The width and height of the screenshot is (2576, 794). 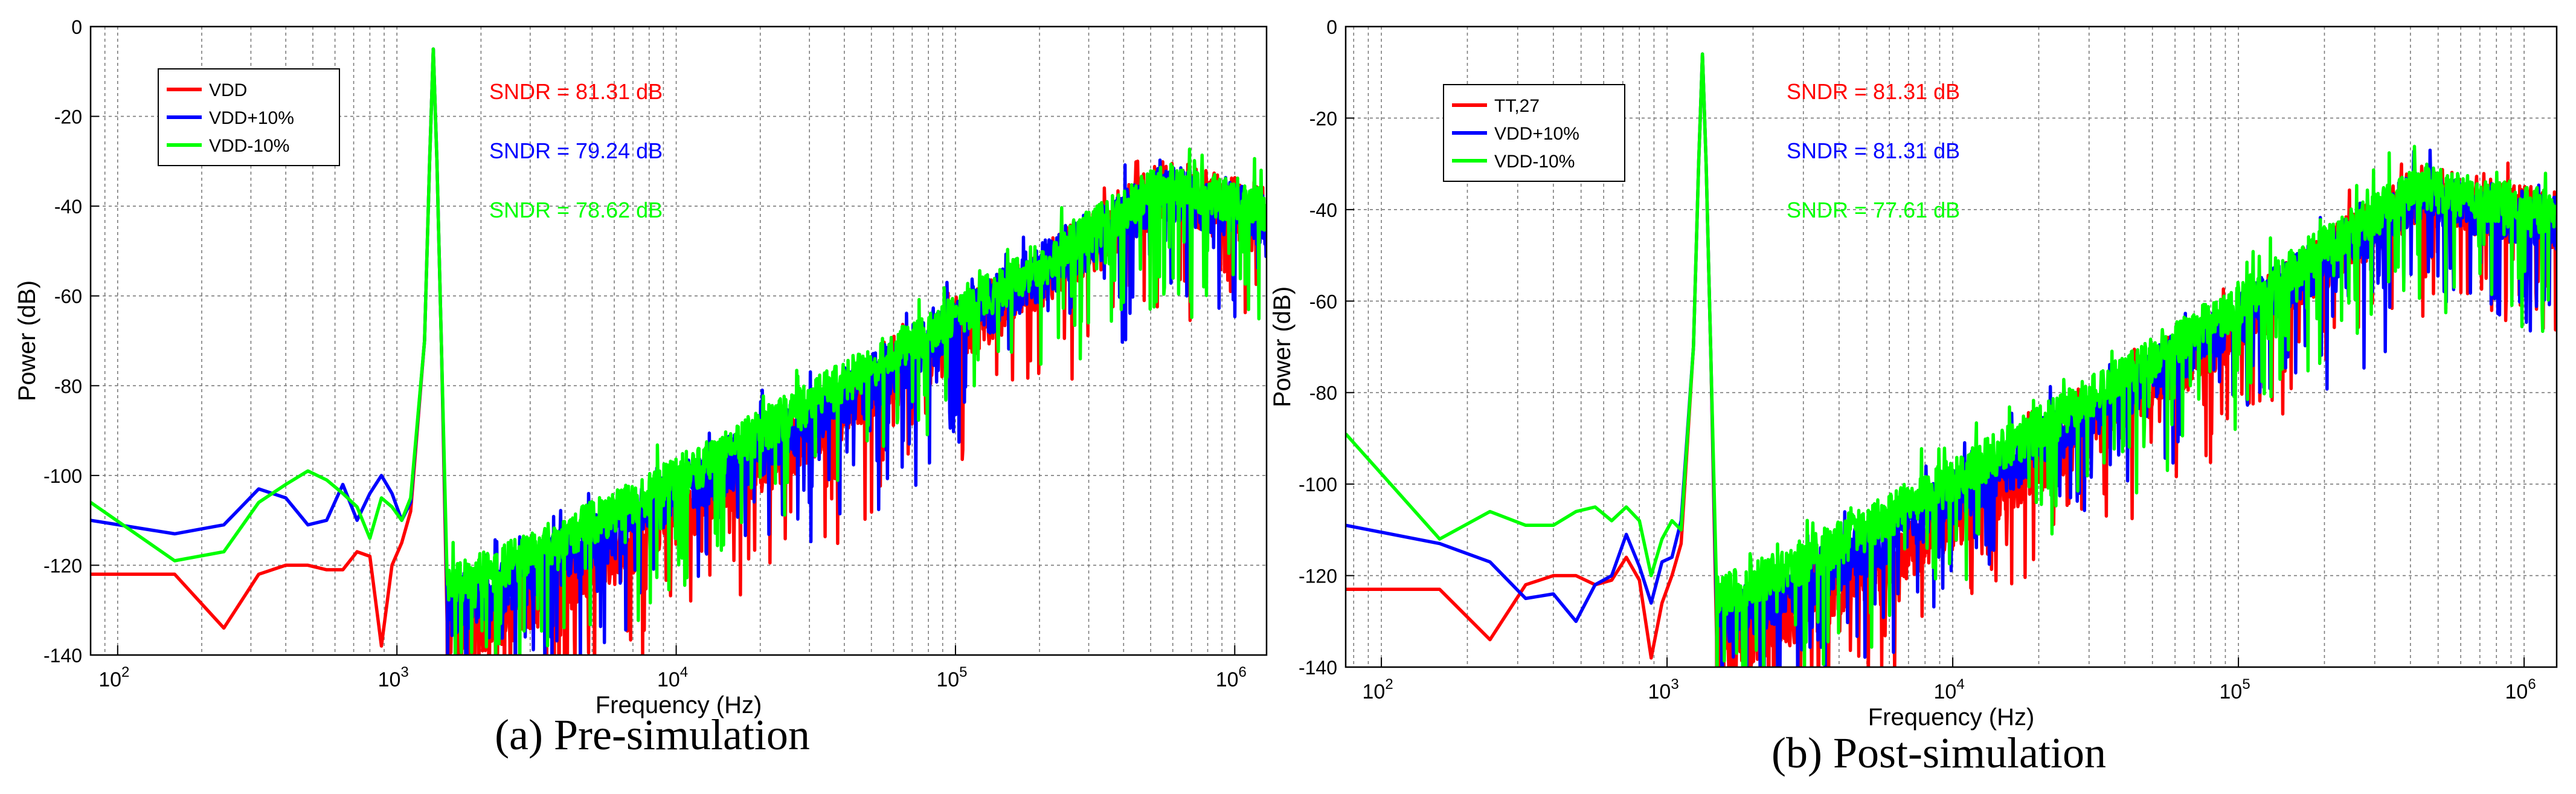 What do you see at coordinates (576, 210) in the screenshot?
I see `sndr-annotation: SNDR = 78.62 dB` at bounding box center [576, 210].